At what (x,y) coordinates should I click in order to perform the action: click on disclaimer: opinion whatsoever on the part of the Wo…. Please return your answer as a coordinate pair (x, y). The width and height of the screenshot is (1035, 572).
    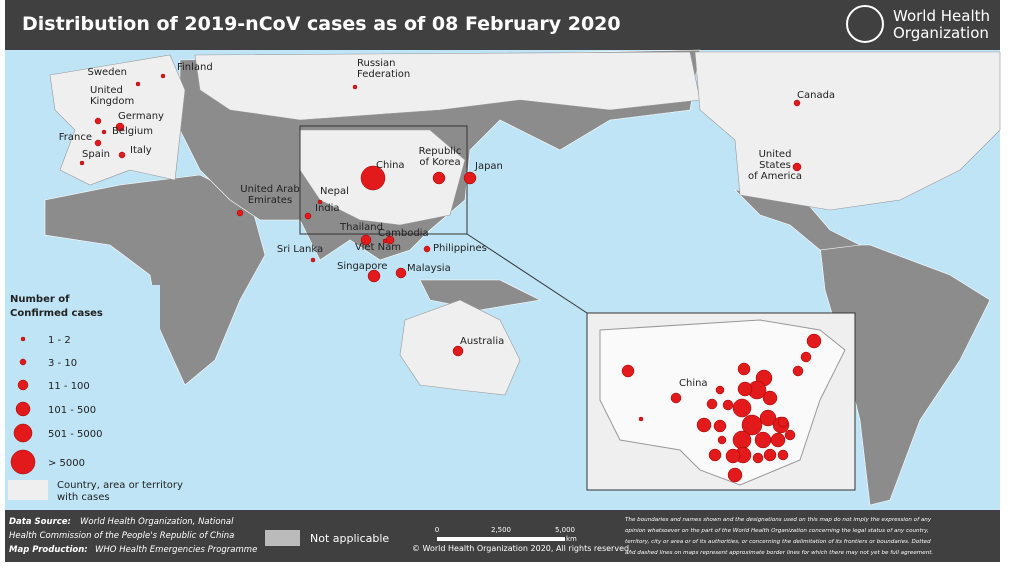
    Looking at the image, I should click on (777, 531).